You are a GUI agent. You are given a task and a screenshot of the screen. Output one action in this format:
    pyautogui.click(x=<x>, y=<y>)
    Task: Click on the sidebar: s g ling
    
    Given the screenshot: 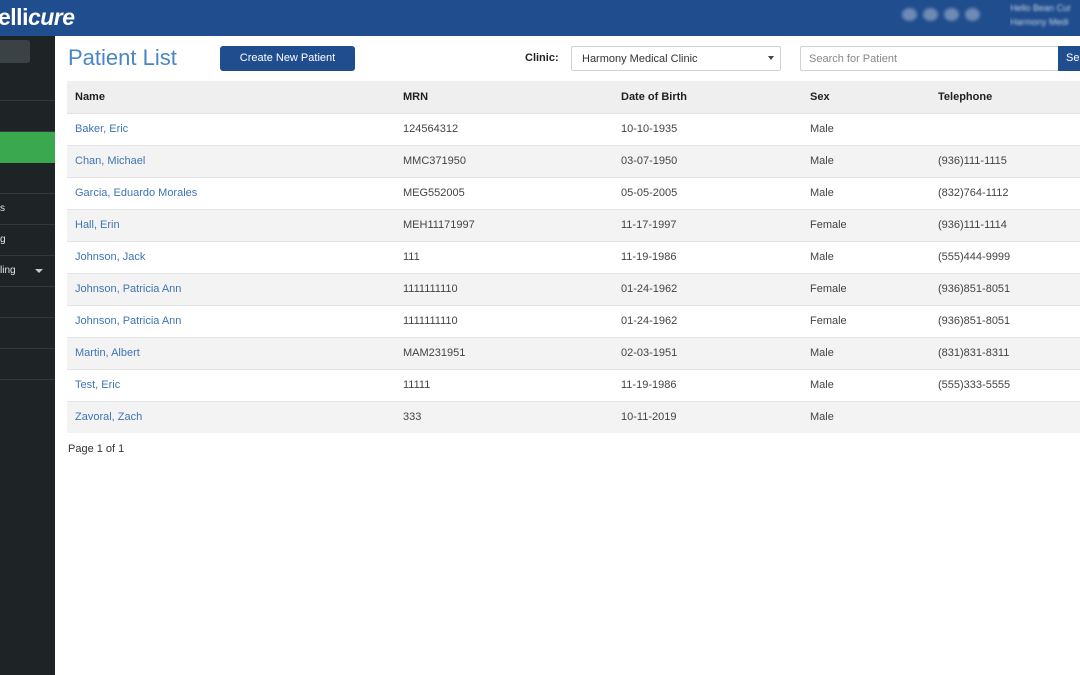 What is the action you would take?
    pyautogui.click(x=27, y=355)
    